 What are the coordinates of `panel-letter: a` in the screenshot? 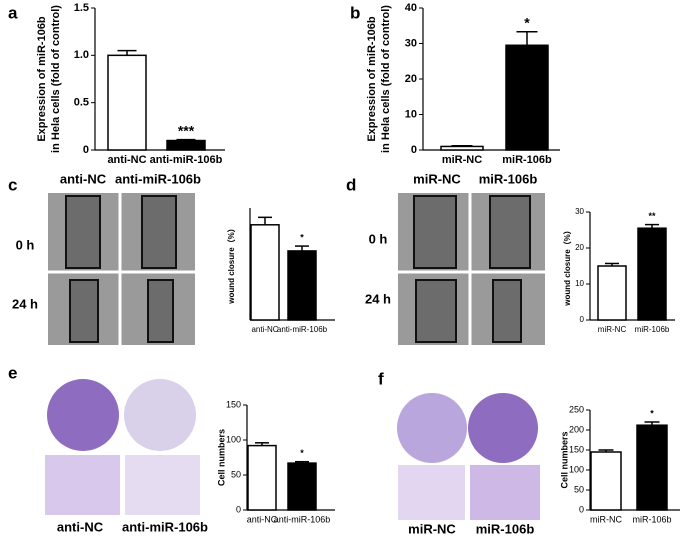 It's located at (13, 12).